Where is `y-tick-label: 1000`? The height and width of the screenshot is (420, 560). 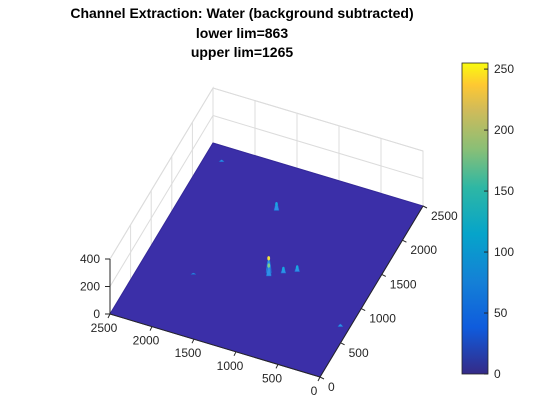
y-tick-label: 1000 is located at coordinates (382, 319).